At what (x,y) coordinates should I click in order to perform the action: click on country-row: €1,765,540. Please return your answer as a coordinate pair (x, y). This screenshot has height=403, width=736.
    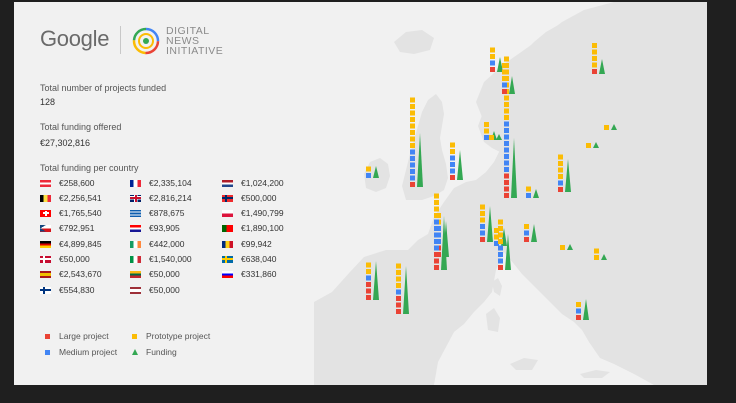
    Looking at the image, I should click on (71, 213).